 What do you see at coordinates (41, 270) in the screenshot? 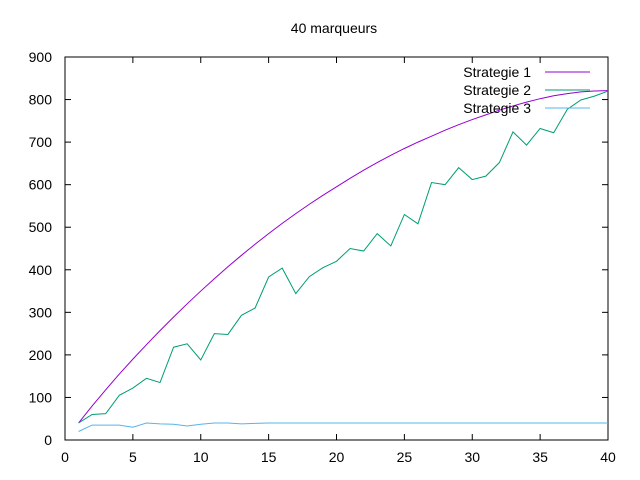
I see `y-tick-label: 400` at bounding box center [41, 270].